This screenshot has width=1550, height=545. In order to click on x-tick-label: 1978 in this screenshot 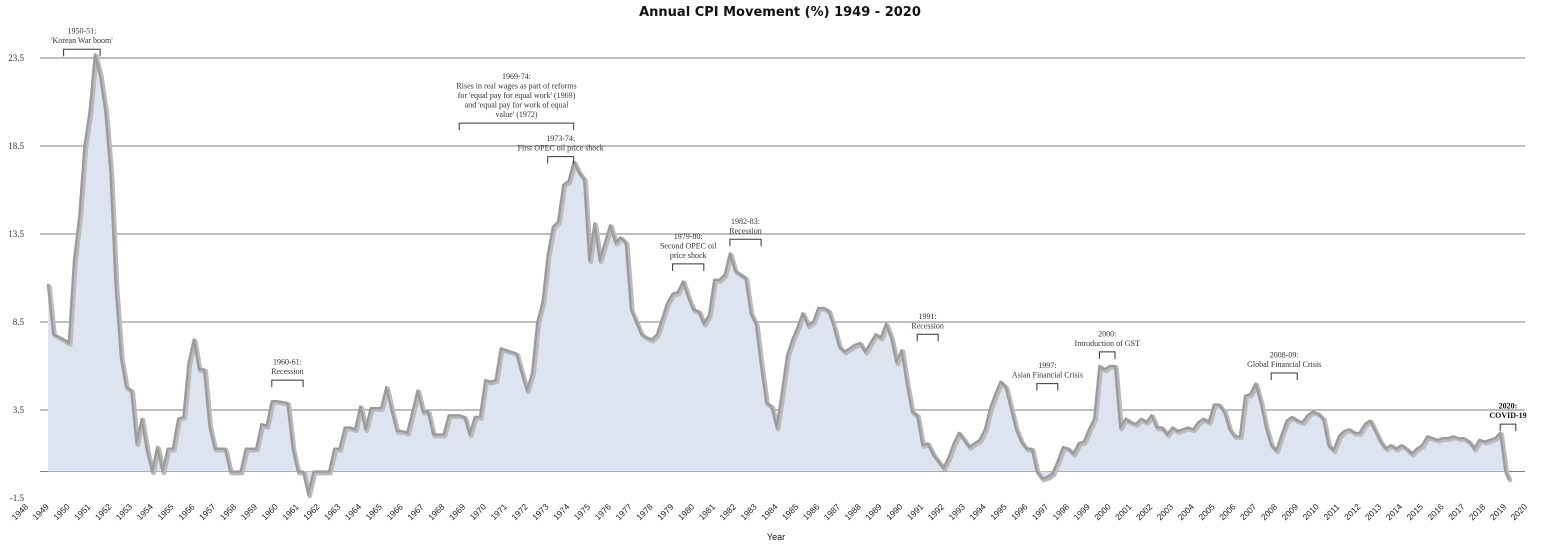, I will do `click(644, 511)`.